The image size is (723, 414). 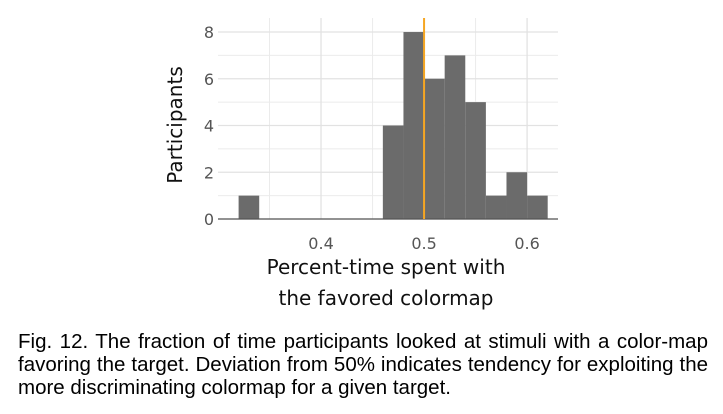 I want to click on x-tick-label: 0.5, so click(x=423, y=243).